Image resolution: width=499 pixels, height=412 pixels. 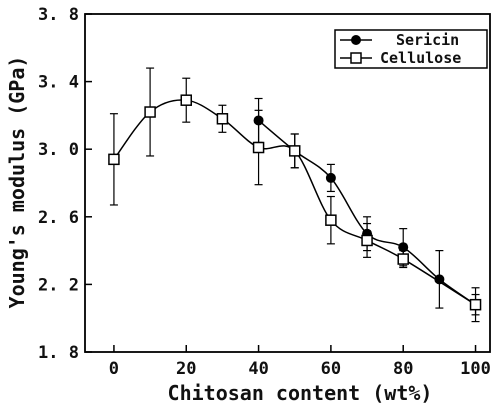 I want to click on x-tick-label: 100, so click(x=475, y=369).